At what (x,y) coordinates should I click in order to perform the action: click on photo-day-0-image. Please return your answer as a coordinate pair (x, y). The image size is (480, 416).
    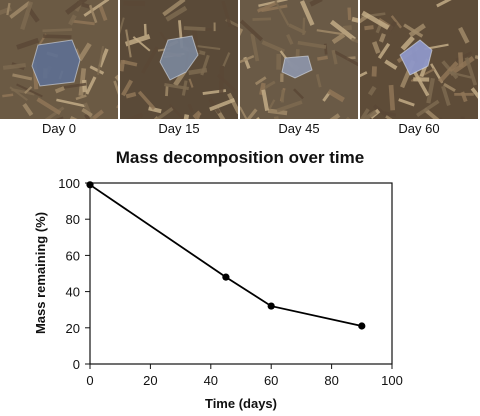
    Looking at the image, I should click on (59, 59).